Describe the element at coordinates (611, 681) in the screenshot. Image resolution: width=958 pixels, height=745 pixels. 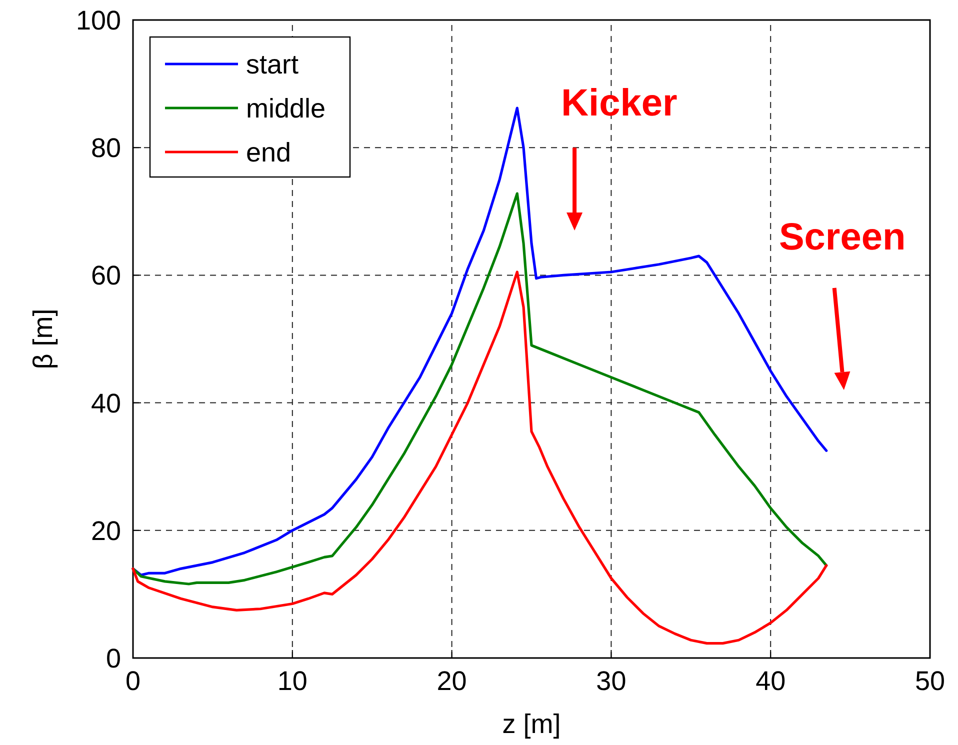
I see `x-tick-label: 30` at that location.